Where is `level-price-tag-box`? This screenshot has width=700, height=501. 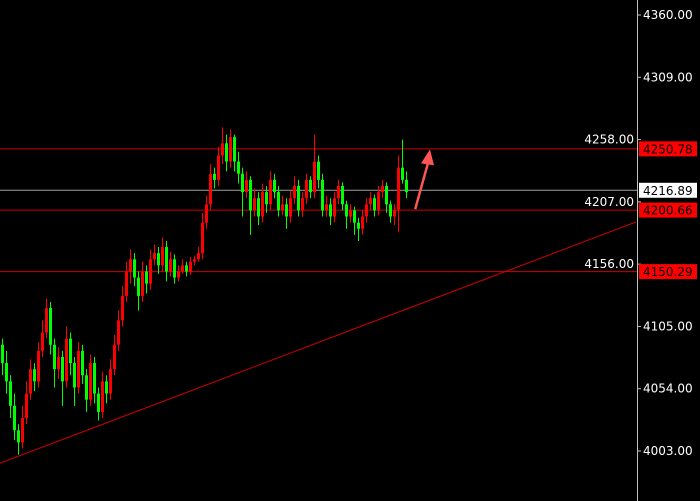
level-price-tag-box is located at coordinates (668, 272).